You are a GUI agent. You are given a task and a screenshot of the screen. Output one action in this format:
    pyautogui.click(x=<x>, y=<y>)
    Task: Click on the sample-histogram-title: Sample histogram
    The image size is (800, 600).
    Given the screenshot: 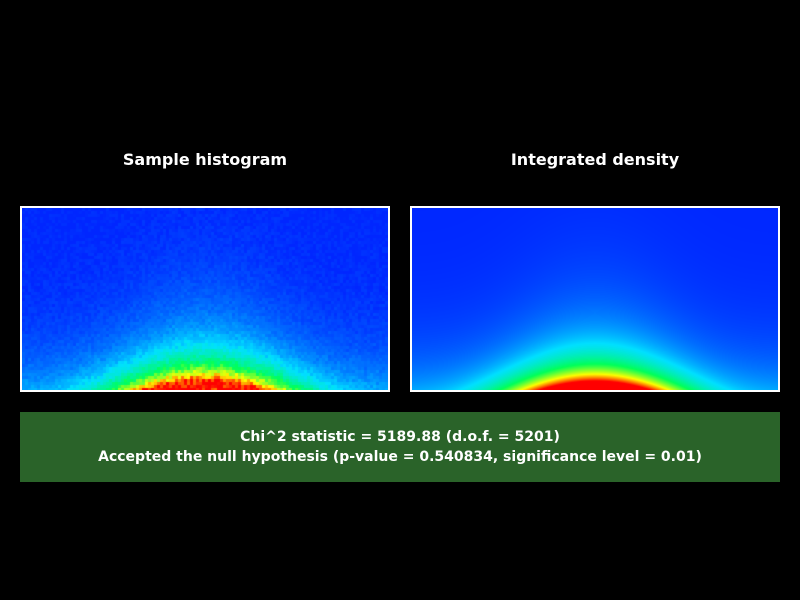 What is the action you would take?
    pyautogui.click(x=205, y=159)
    